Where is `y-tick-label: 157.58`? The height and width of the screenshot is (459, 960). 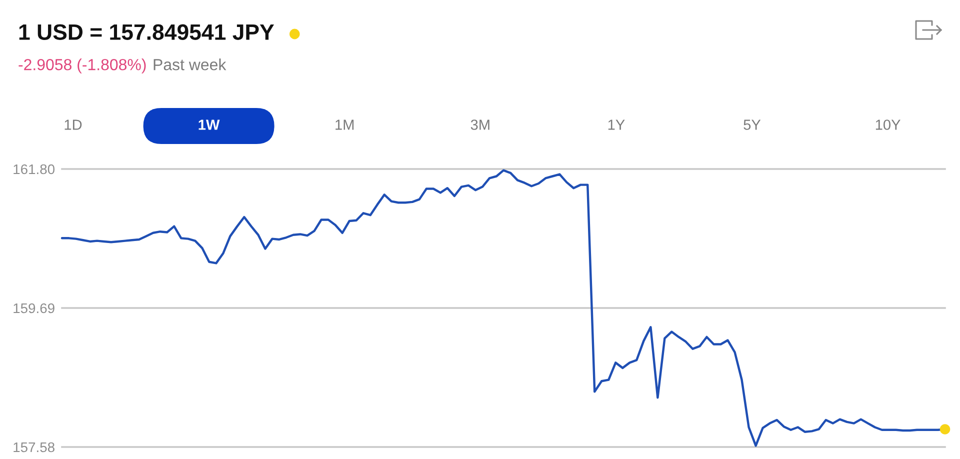 y-tick-label: 157.58 is located at coordinates (34, 447).